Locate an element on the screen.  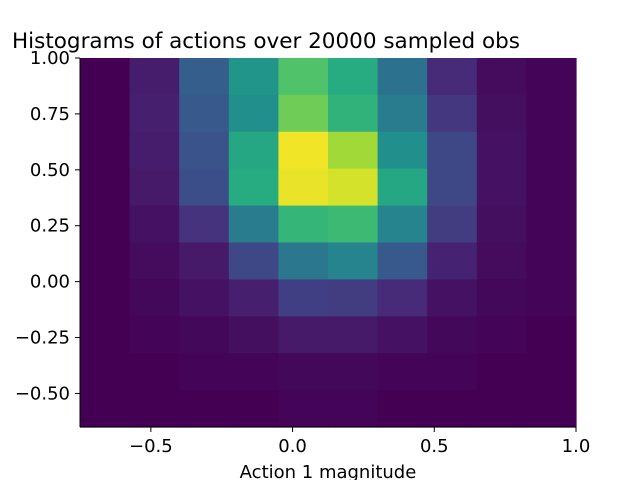
y-tick-label: 0.25 is located at coordinates (50, 226).